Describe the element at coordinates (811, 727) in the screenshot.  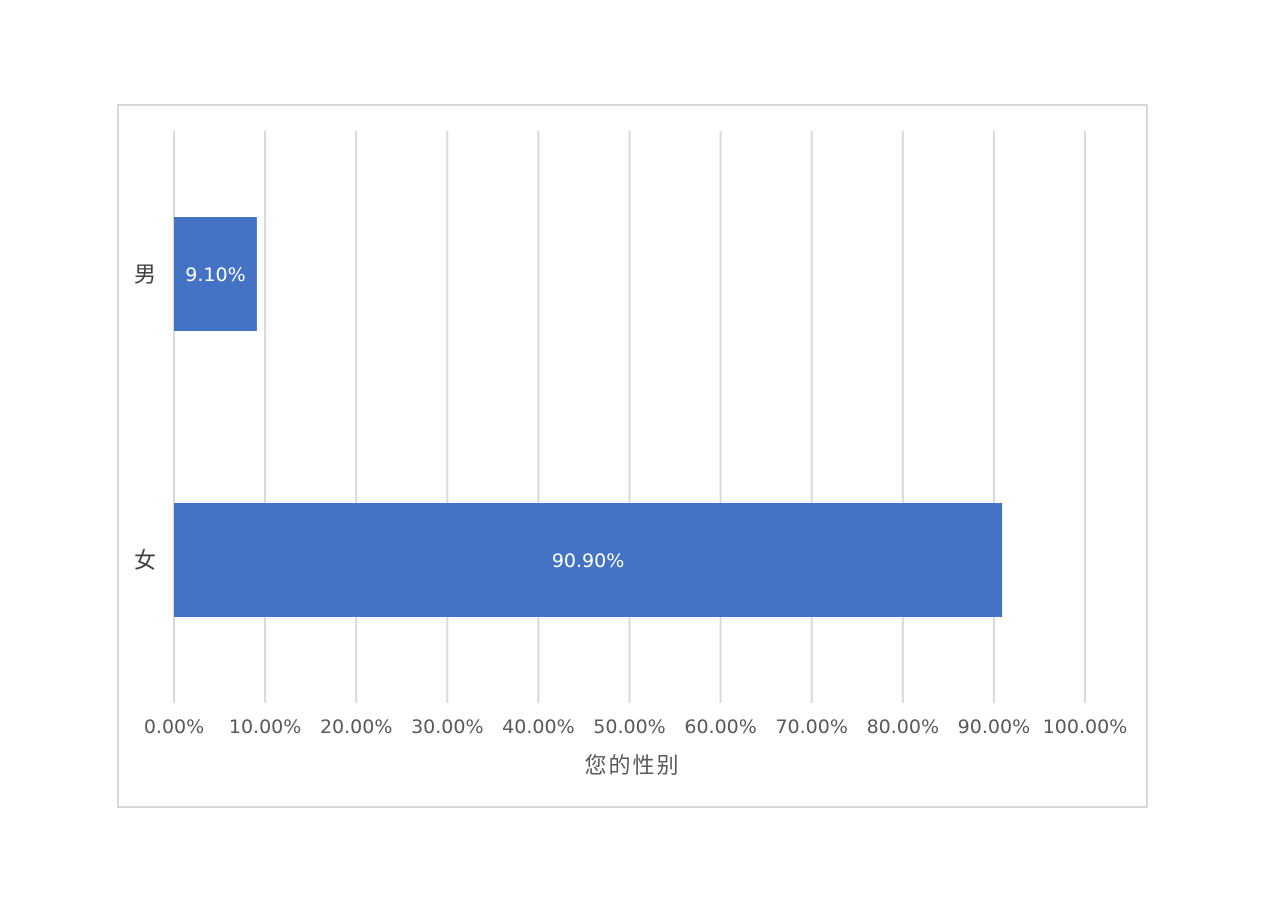
I see `x-tick-label: 70.00%` at that location.